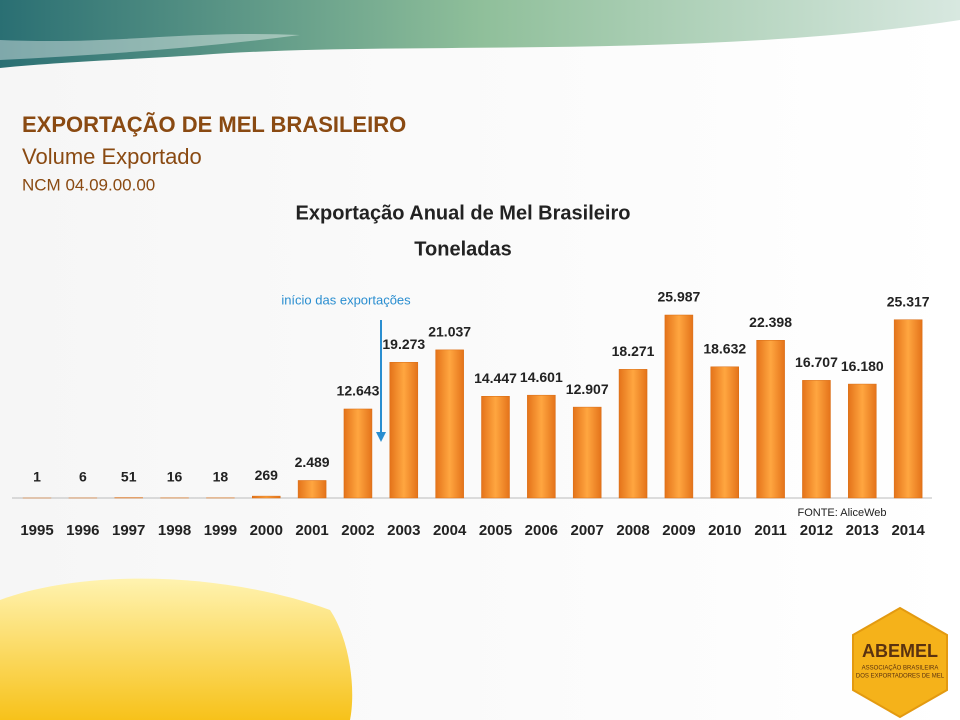 The height and width of the screenshot is (720, 960). Describe the element at coordinates (541, 377) in the screenshot. I see `value-label: 14.601` at that location.